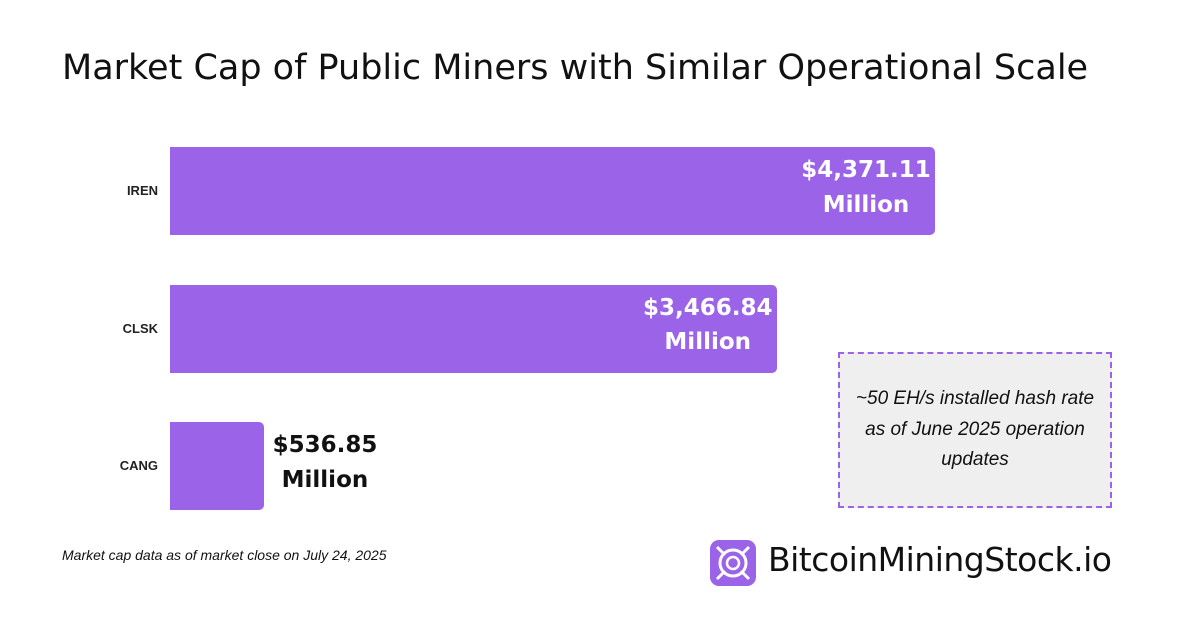 The image size is (1200, 628). What do you see at coordinates (940, 559) in the screenshot?
I see `brand-name: BitcoinMiningStock.io` at bounding box center [940, 559].